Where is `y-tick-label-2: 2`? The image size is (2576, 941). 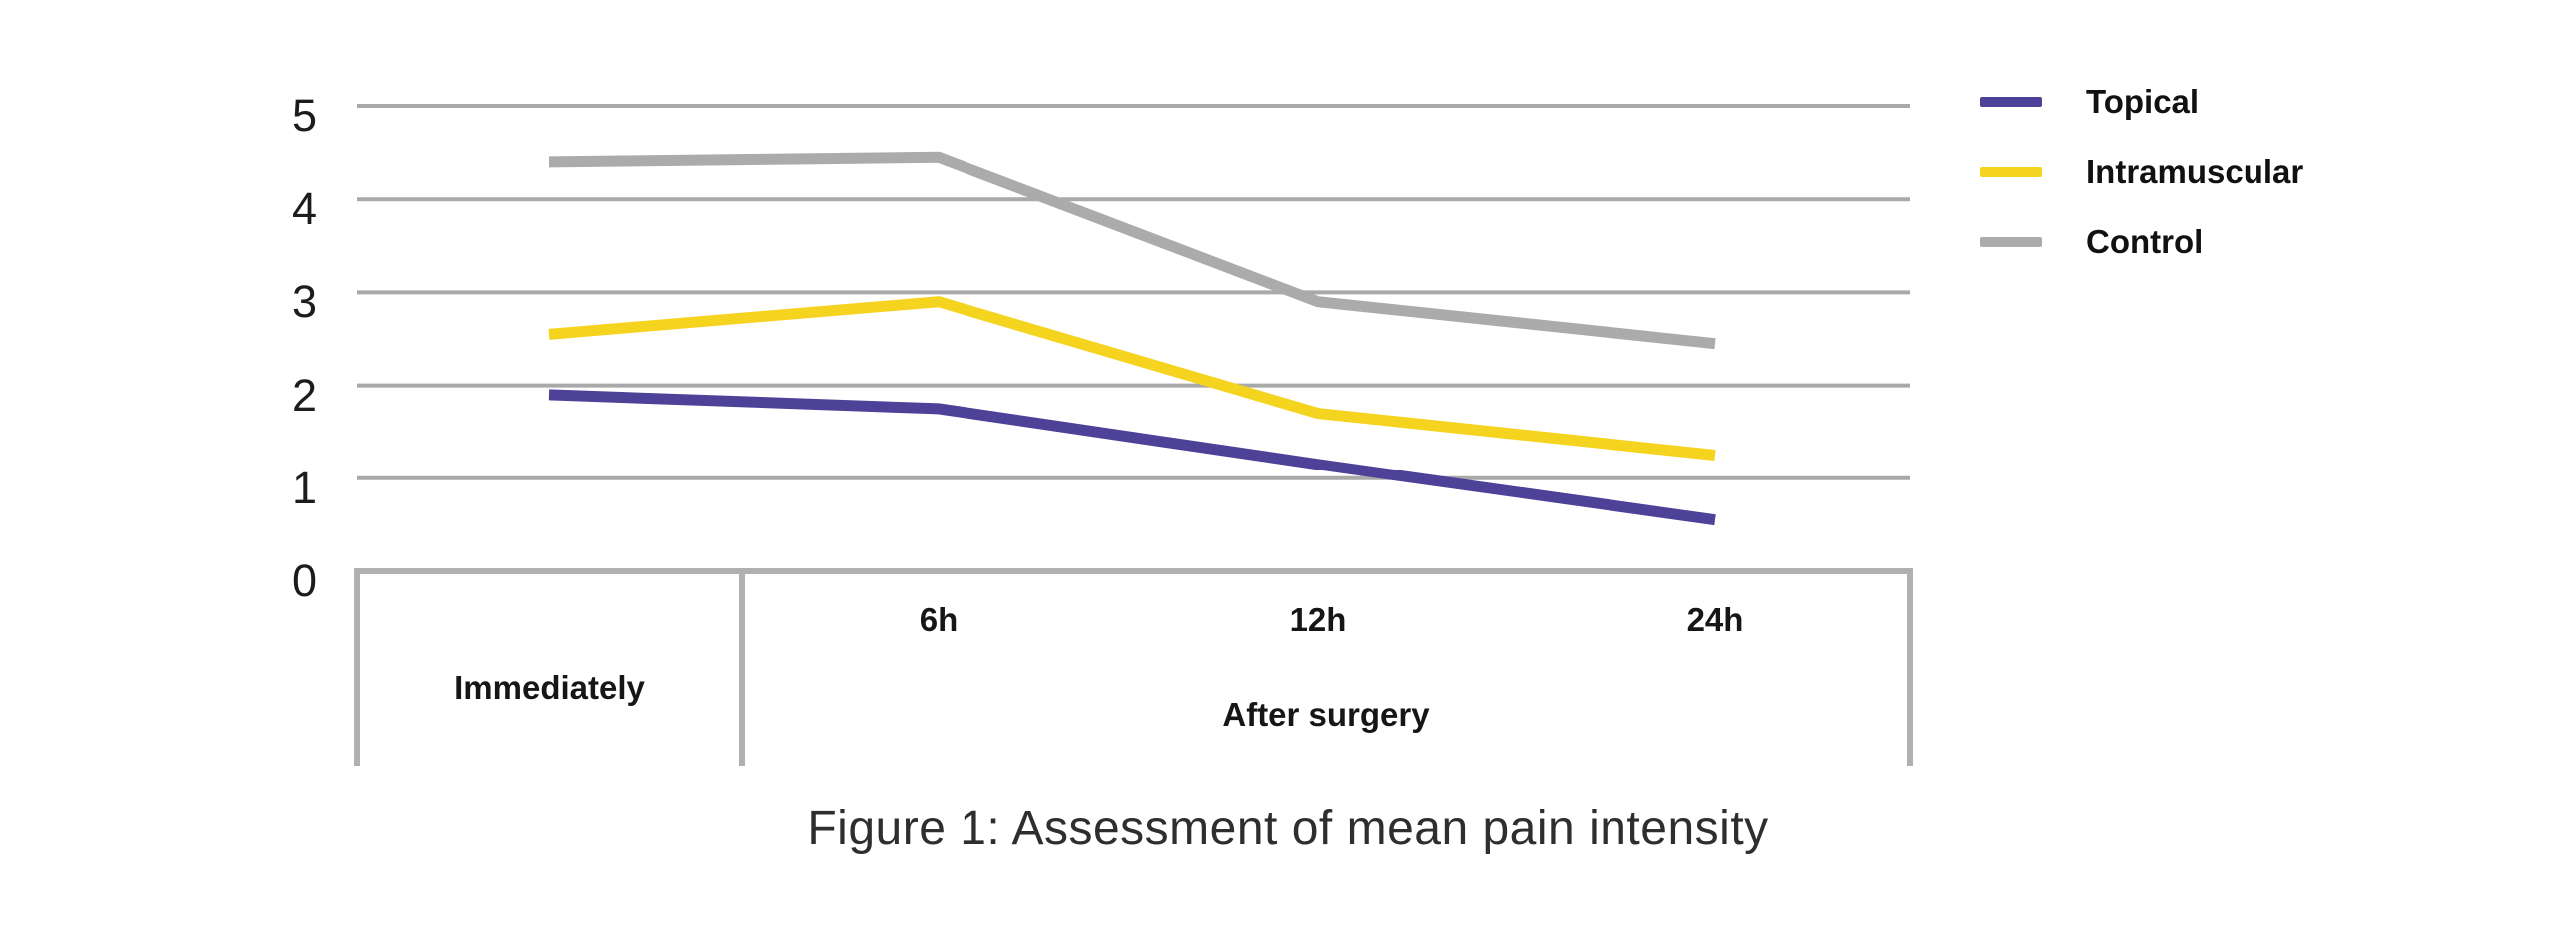
y-tick-label-2: 2 is located at coordinates (304, 395).